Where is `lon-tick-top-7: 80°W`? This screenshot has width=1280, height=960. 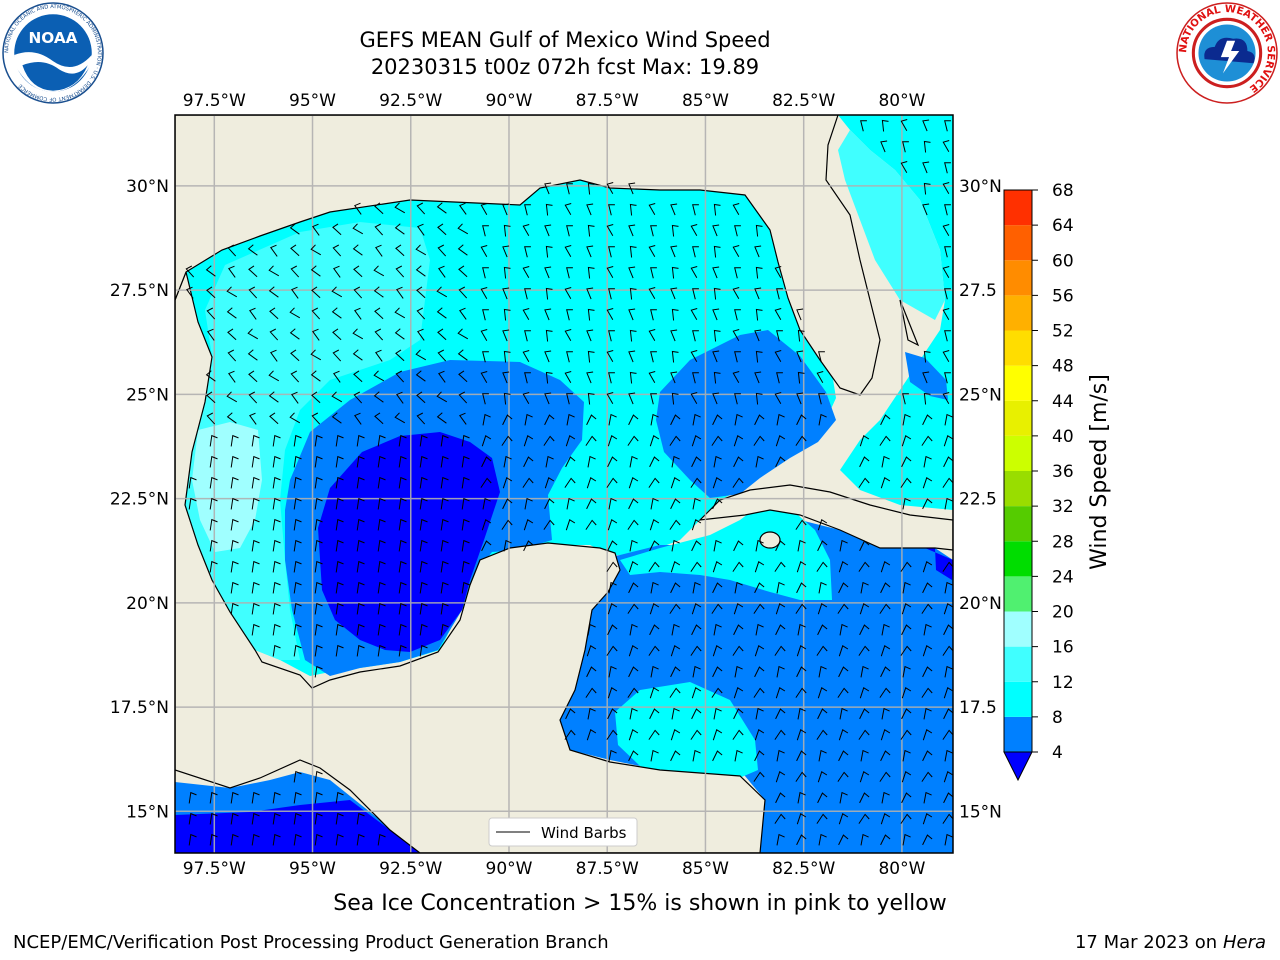 lon-tick-top-7: 80°W is located at coordinates (901, 101).